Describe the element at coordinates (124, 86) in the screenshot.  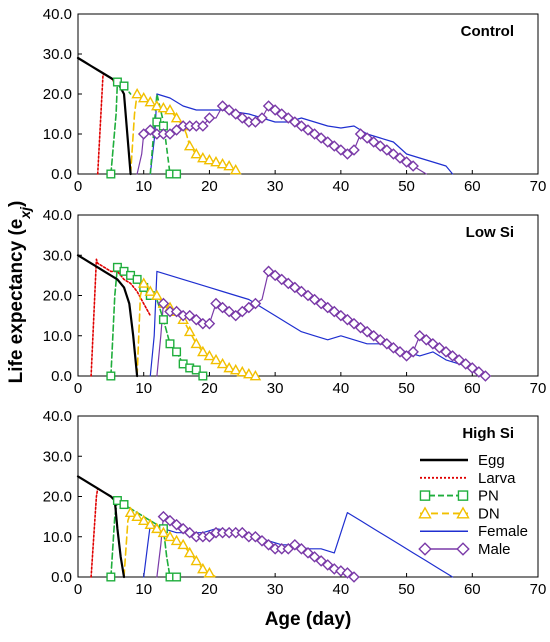
I see `panel-1-pn-point` at that location.